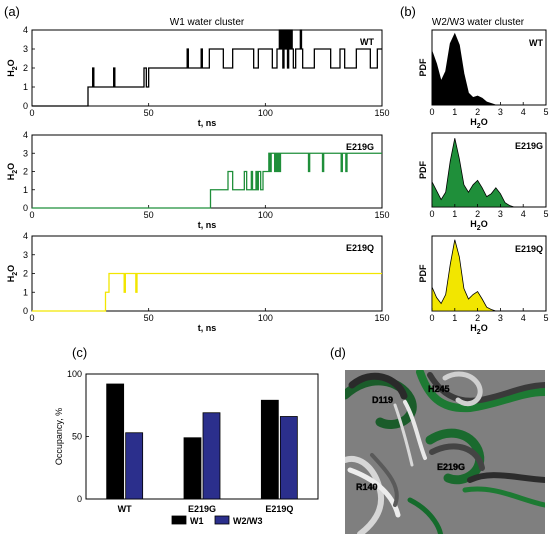 The height and width of the screenshot is (538, 550). I want to click on occupancy-bar-chart: 0 50 100 Occupancy, % WT E219G E219Q W1 W2/W3, so click(186, 447).